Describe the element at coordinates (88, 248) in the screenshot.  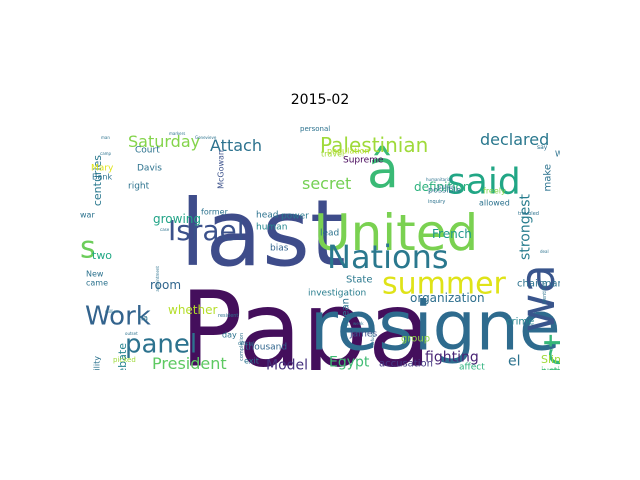
I see `word-s-14: s` at that location.